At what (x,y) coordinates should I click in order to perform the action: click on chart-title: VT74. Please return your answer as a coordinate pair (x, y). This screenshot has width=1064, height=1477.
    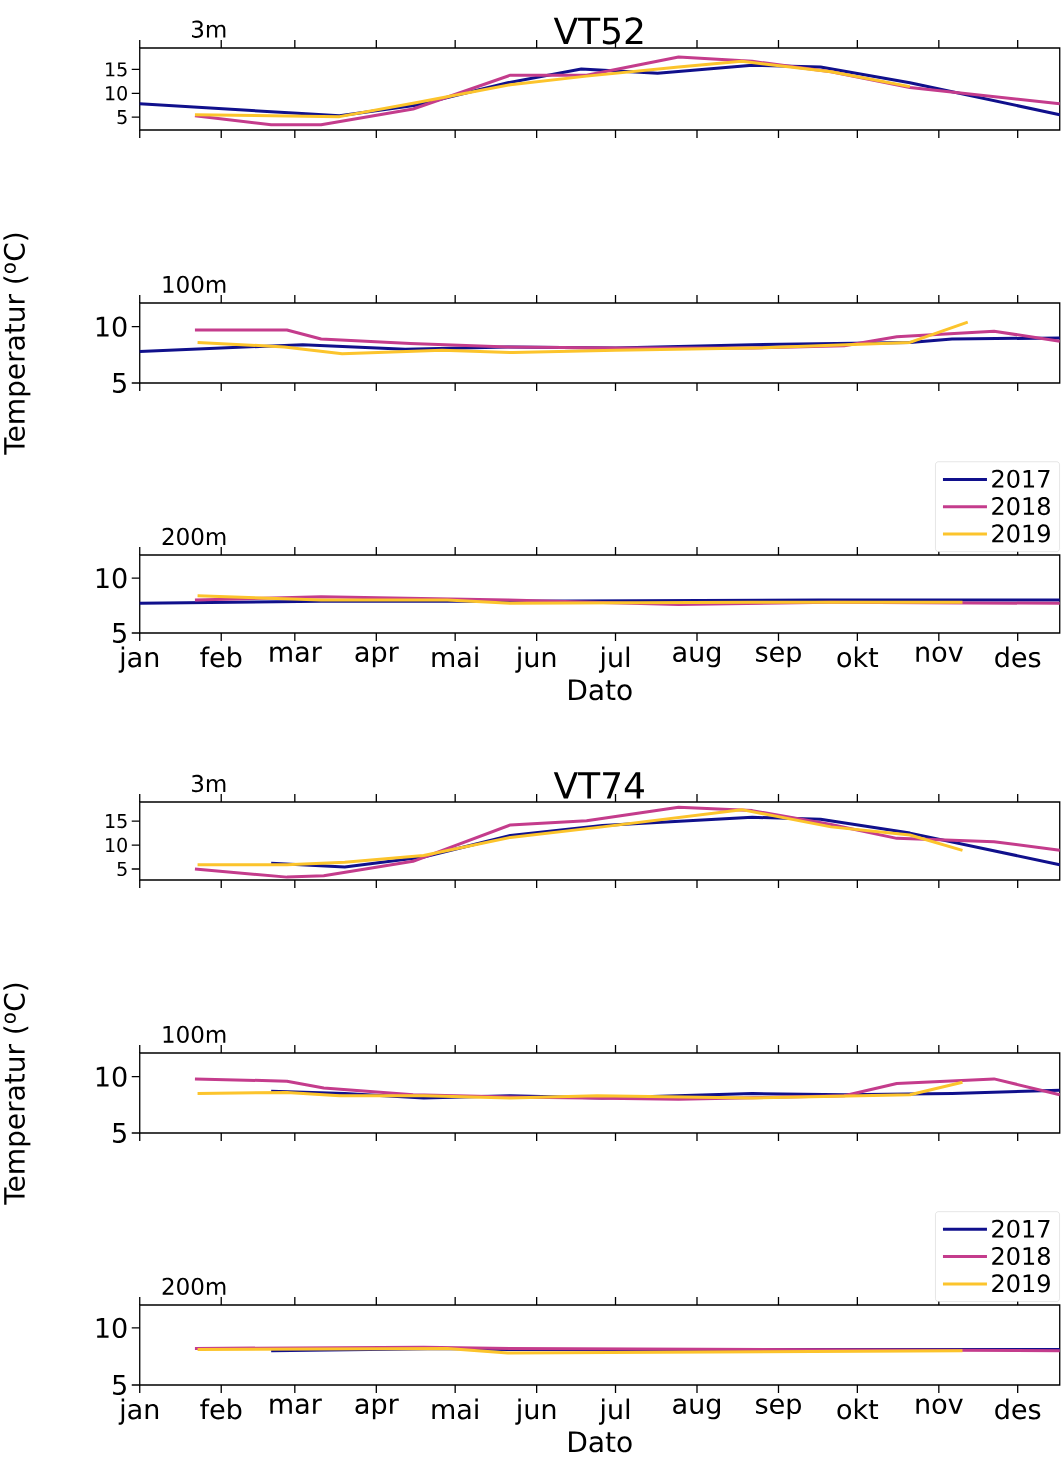
    Looking at the image, I should click on (599, 785).